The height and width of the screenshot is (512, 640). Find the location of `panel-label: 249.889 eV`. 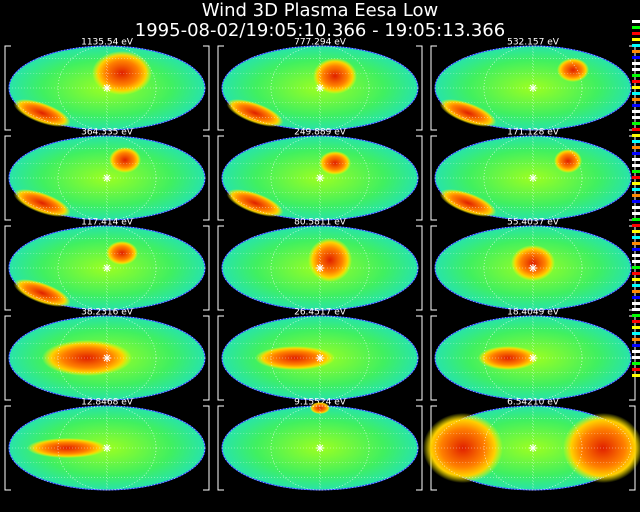

panel-label: 249.889 eV is located at coordinates (320, 133).